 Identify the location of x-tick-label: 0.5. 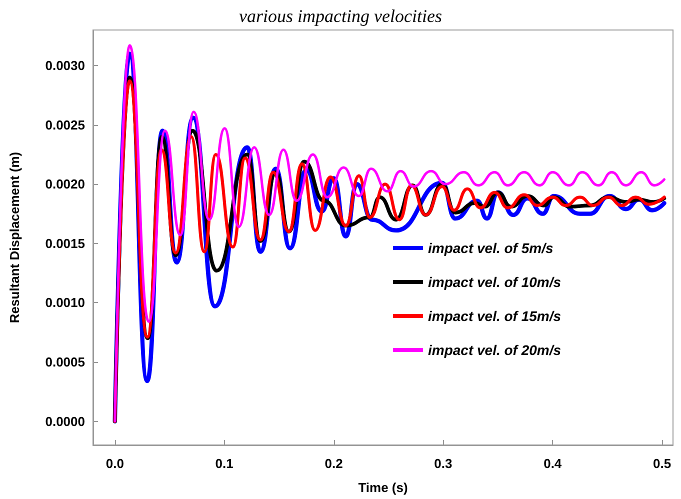
(662, 463).